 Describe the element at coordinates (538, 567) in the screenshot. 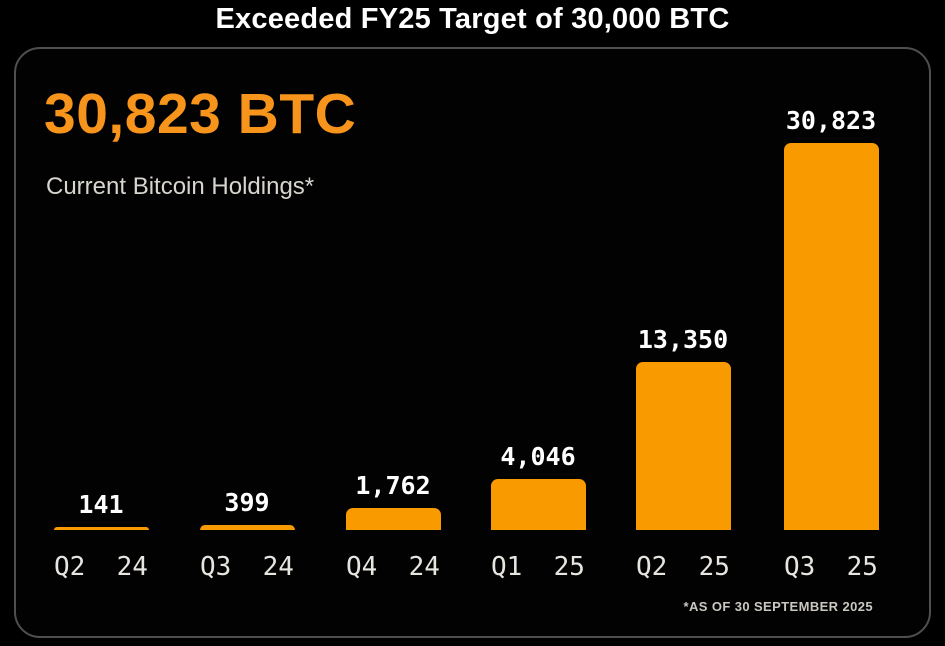

I see `x-axis-label: Q1 25` at that location.